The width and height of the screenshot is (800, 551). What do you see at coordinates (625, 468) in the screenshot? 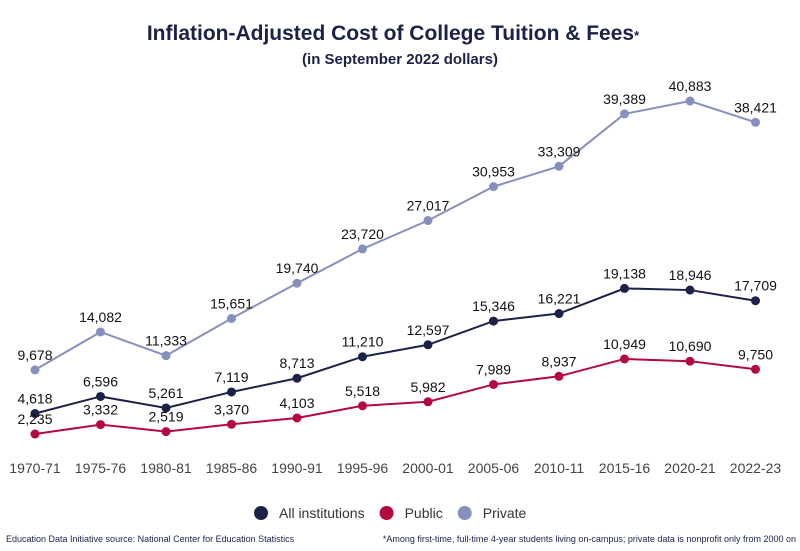
I see `x-tick-label: 2015-16` at bounding box center [625, 468].